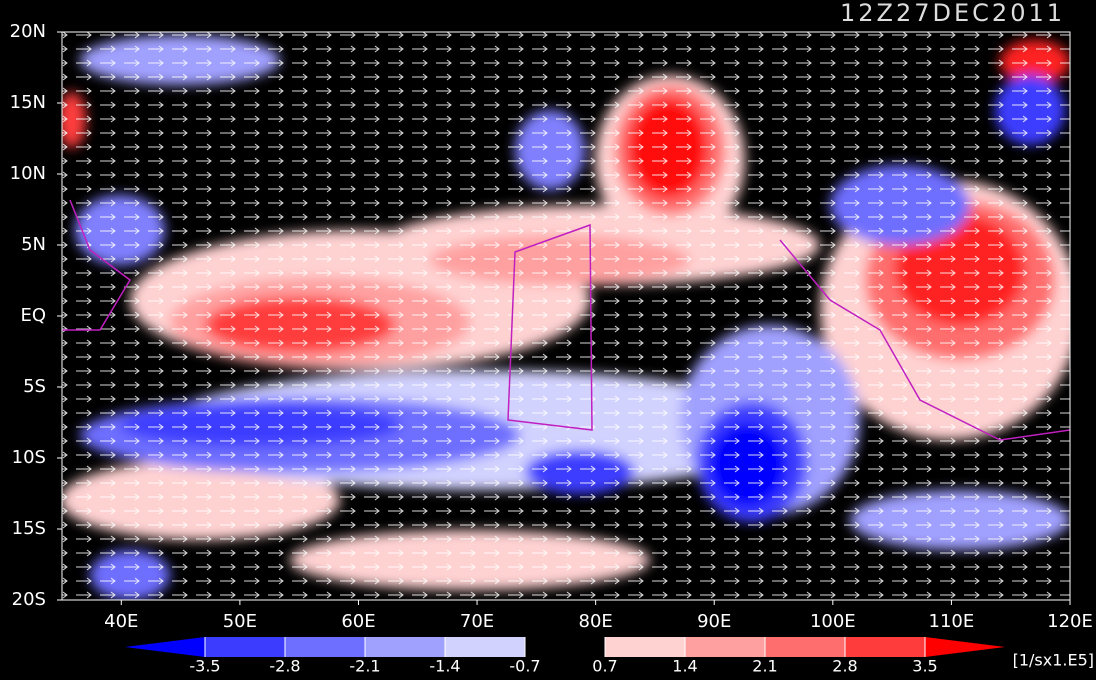 This screenshot has width=1096, height=680. Describe the element at coordinates (952, 13) in the screenshot. I see `map-title: 12Z27DEC2011` at that location.